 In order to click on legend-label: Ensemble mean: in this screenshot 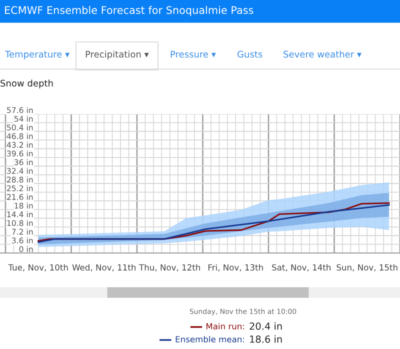, I will do `click(210, 339)`.